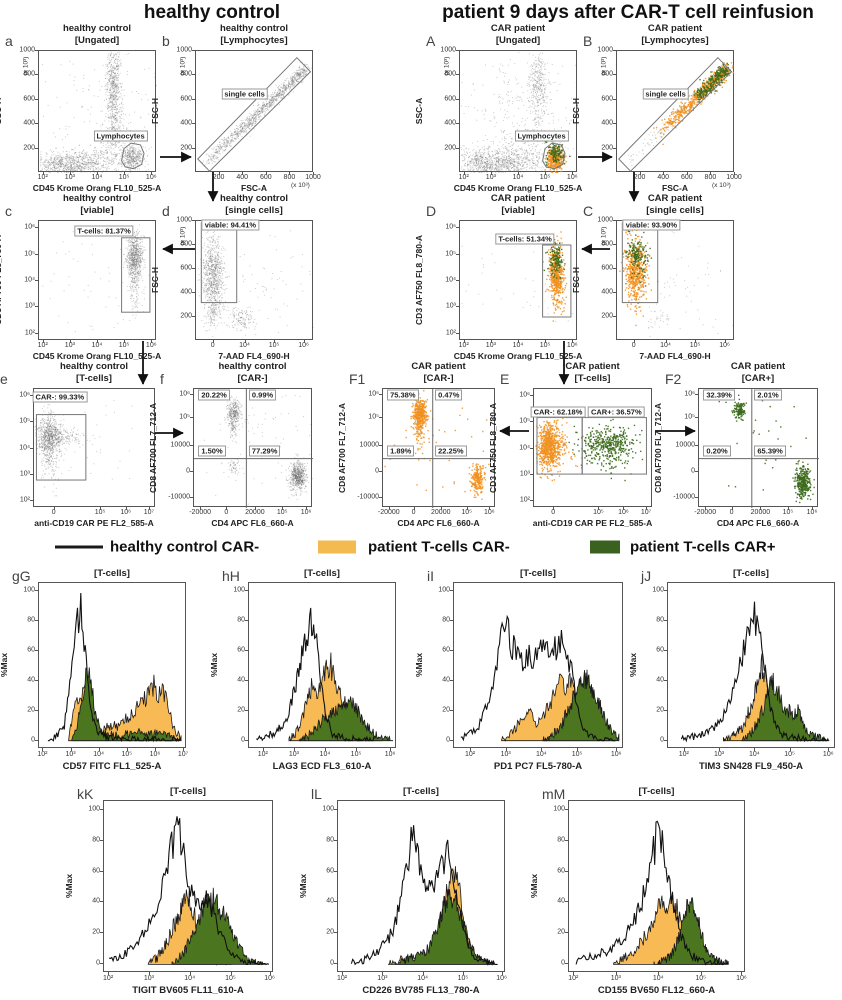 This screenshot has height=1000, width=842. I want to click on gate-label: 20.22%, so click(214, 395).